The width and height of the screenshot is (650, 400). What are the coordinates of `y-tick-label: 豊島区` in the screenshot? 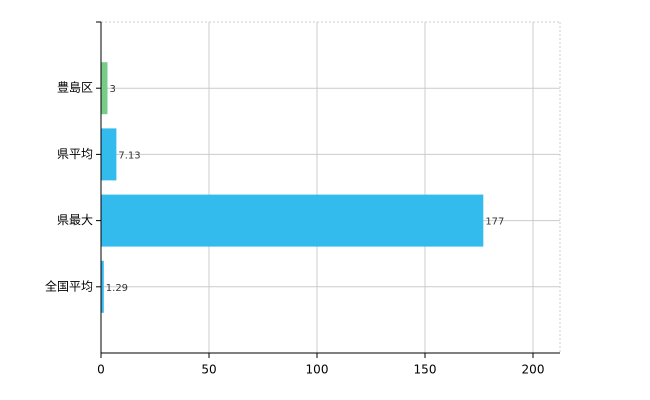 It's located at (75, 87).